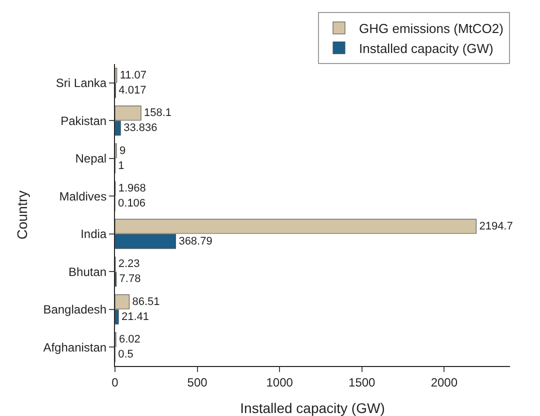  I want to click on data-label: 2194.7, so click(496, 226).